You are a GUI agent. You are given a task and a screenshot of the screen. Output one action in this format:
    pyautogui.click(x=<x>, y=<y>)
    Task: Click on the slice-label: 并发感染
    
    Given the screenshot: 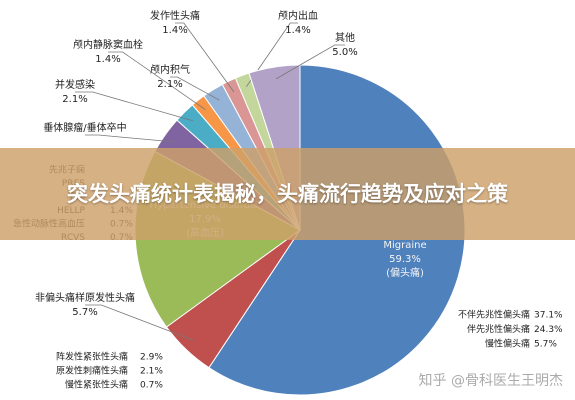 What is the action you would take?
    pyautogui.click(x=75, y=84)
    